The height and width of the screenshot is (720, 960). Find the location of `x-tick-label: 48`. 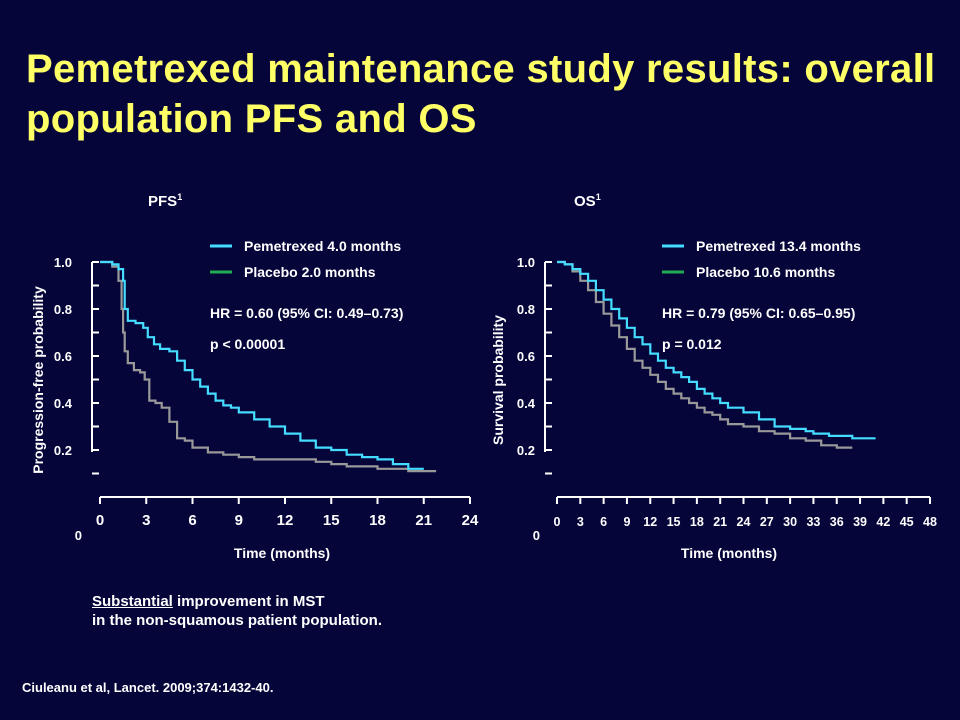

x-tick-label: 48 is located at coordinates (930, 522).